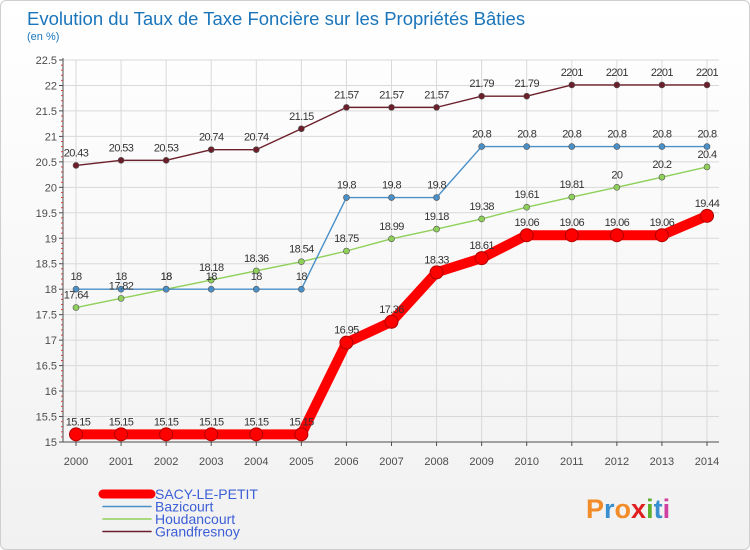 The image size is (750, 550). Describe the element at coordinates (436, 217) in the screenshot. I see `data-label-houdancourt: 19.18` at that location.